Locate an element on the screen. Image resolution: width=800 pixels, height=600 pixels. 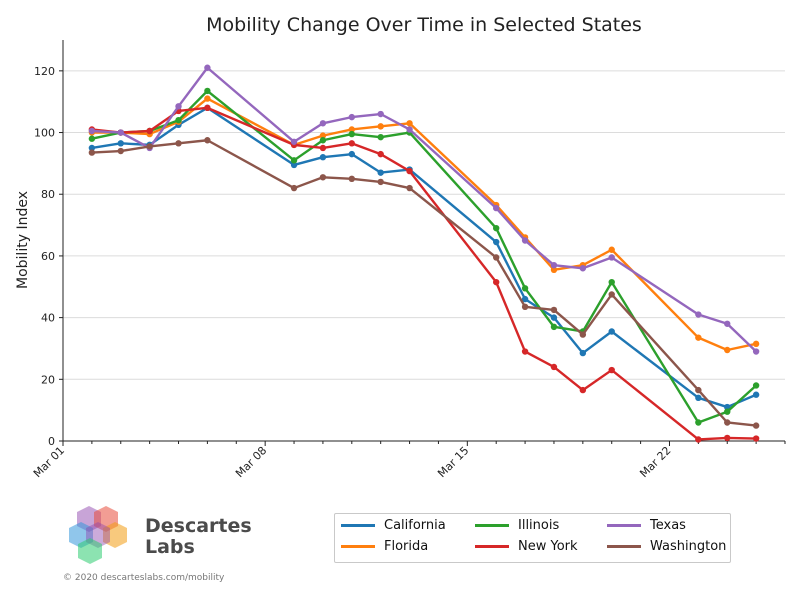
legend-label: Florida is located at coordinates (406, 546).